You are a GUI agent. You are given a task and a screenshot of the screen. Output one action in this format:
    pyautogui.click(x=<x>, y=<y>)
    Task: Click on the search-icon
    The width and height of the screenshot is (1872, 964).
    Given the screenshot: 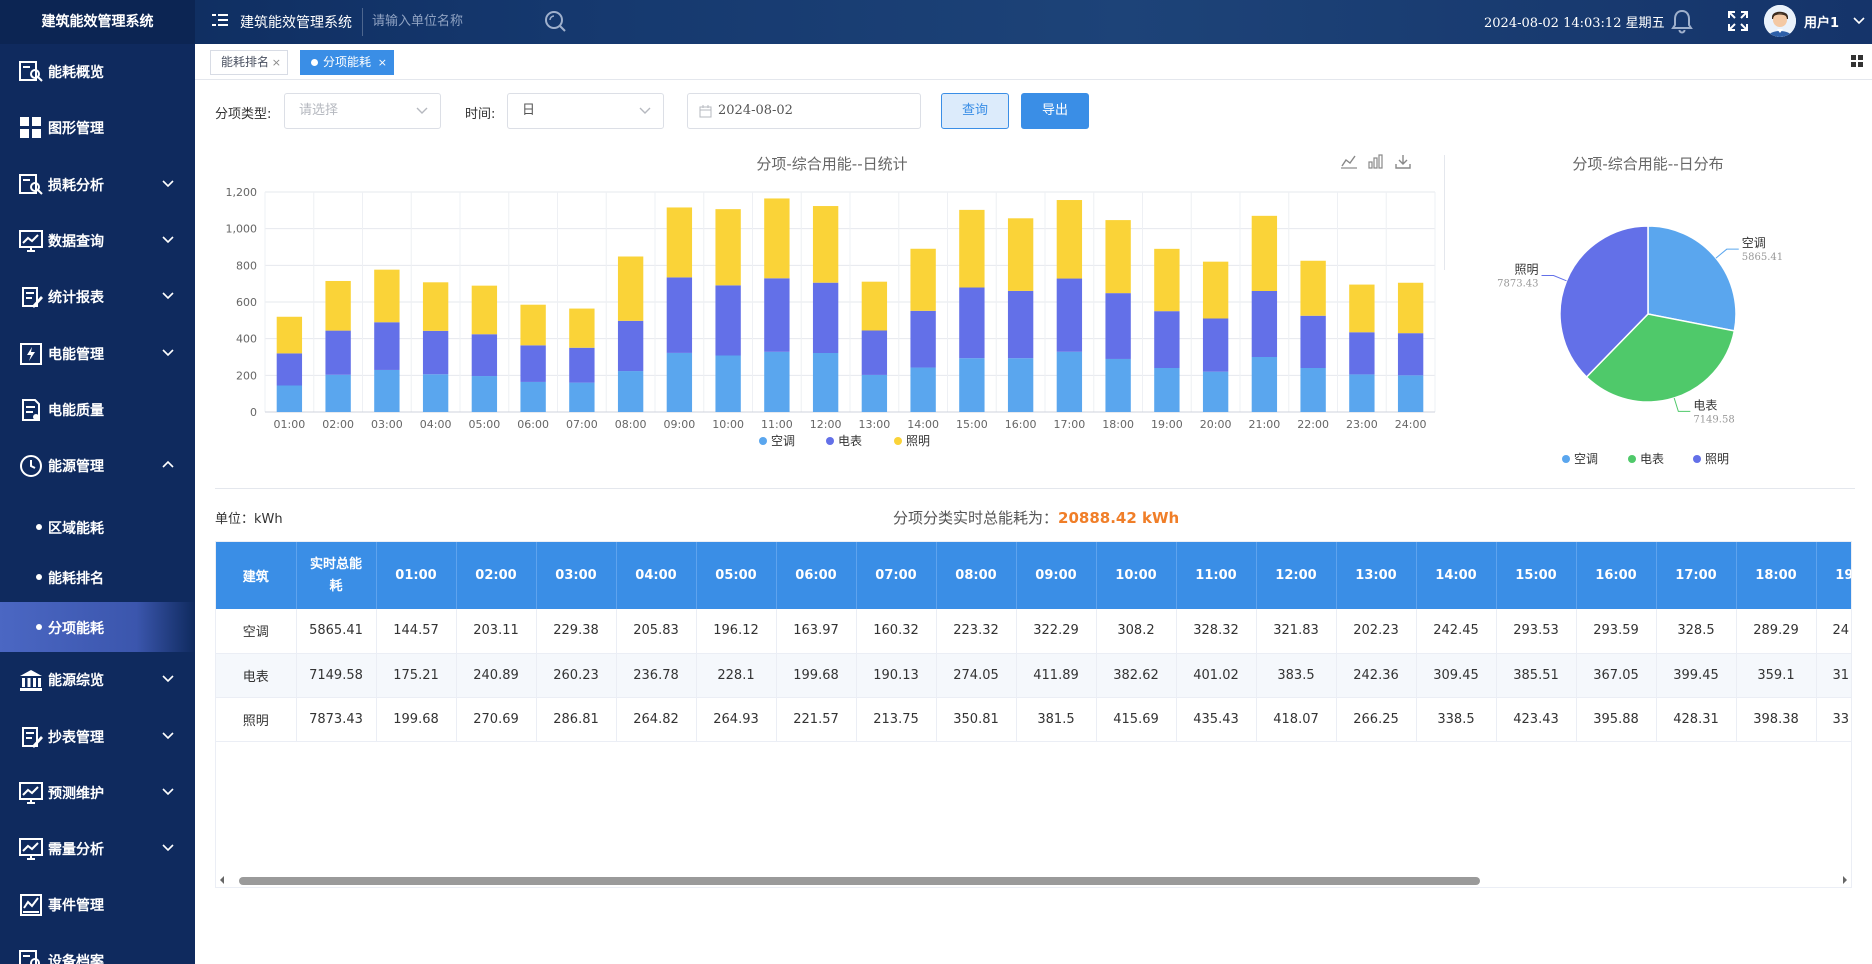 What is the action you would take?
    pyautogui.click(x=555, y=21)
    